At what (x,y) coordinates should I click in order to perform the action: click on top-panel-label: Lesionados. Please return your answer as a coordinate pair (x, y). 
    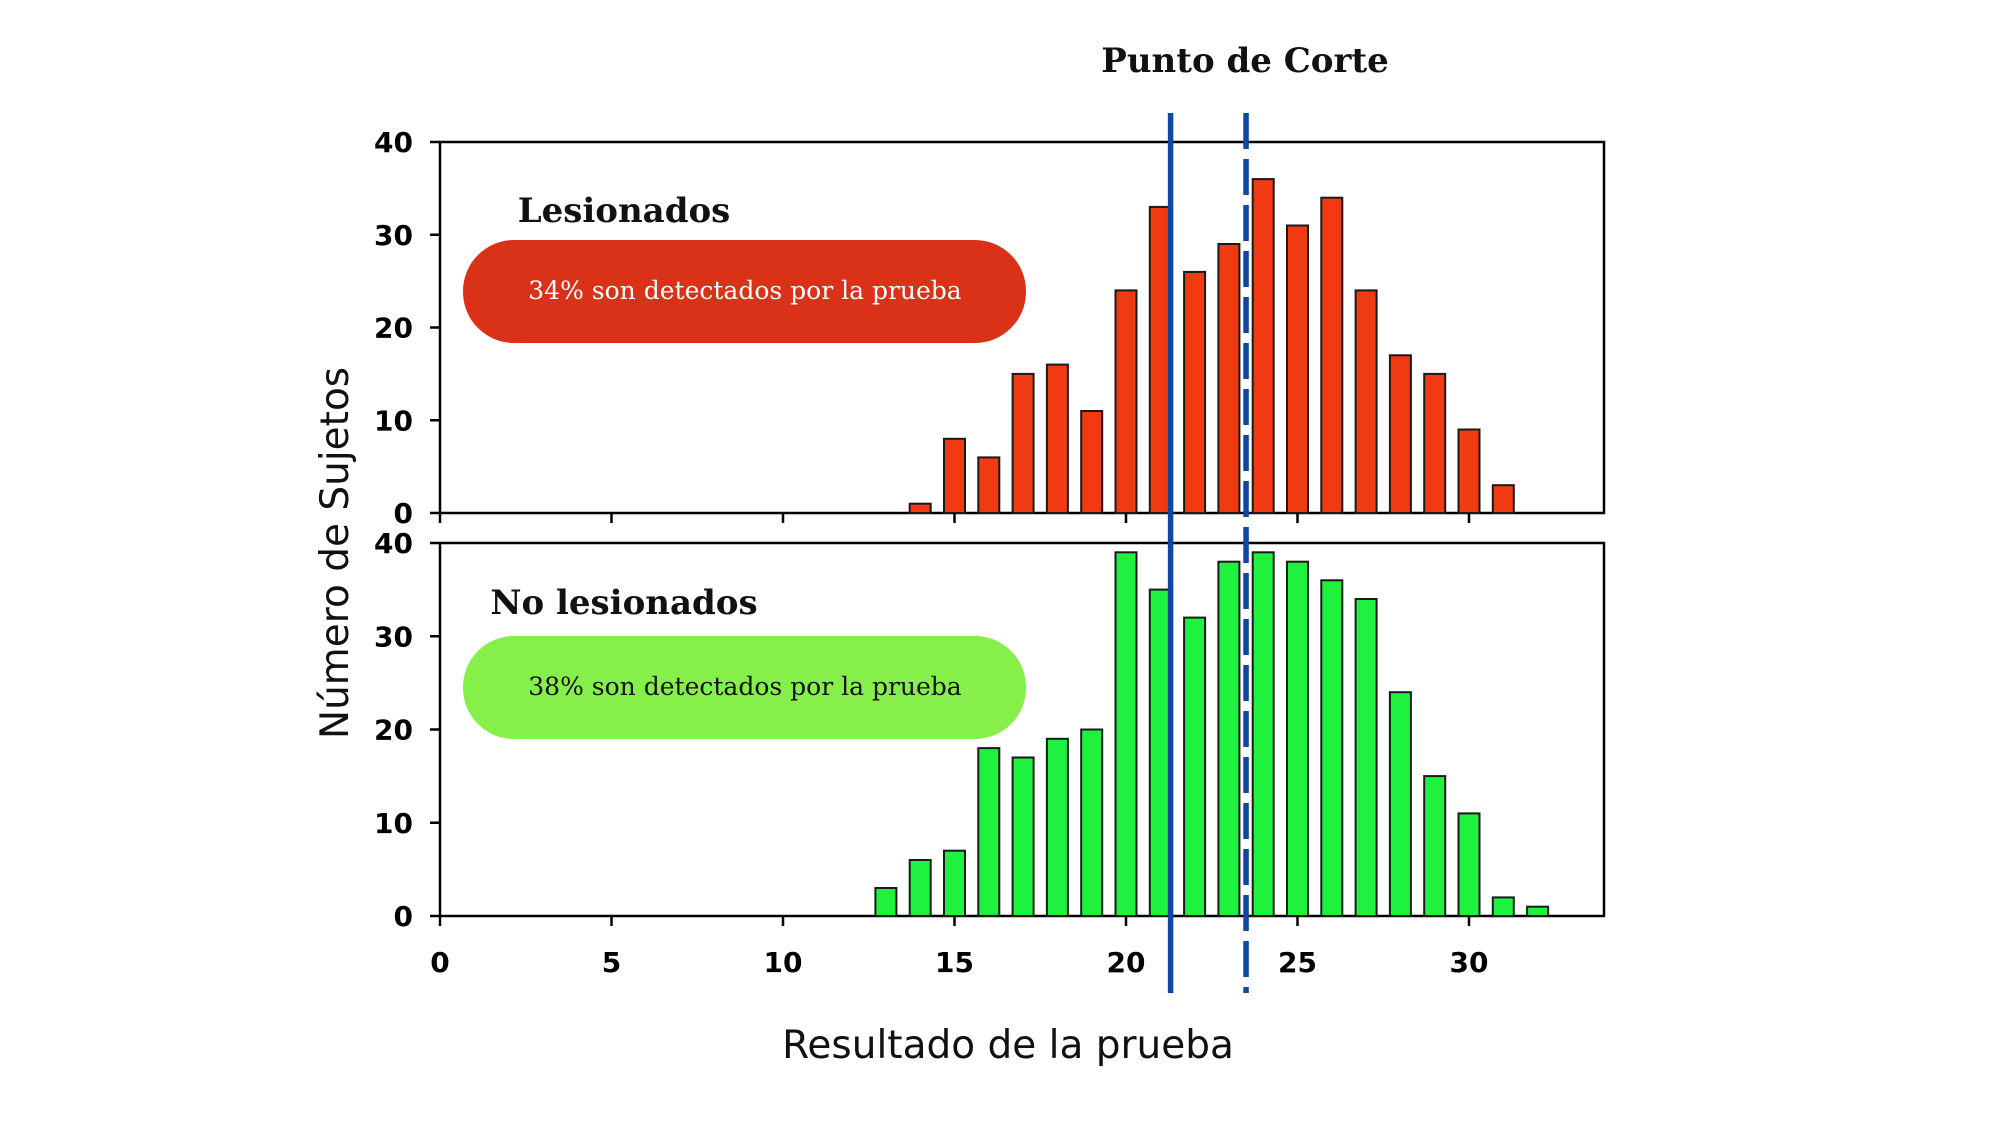
    Looking at the image, I should click on (624, 211).